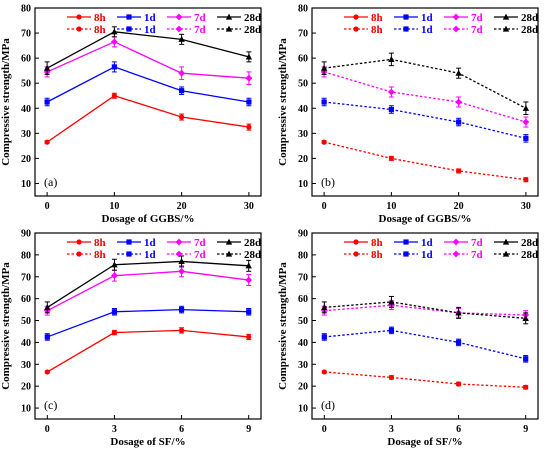 The image size is (550, 454). What do you see at coordinates (458, 429) in the screenshot?
I see `x-tick-label: 6` at bounding box center [458, 429].